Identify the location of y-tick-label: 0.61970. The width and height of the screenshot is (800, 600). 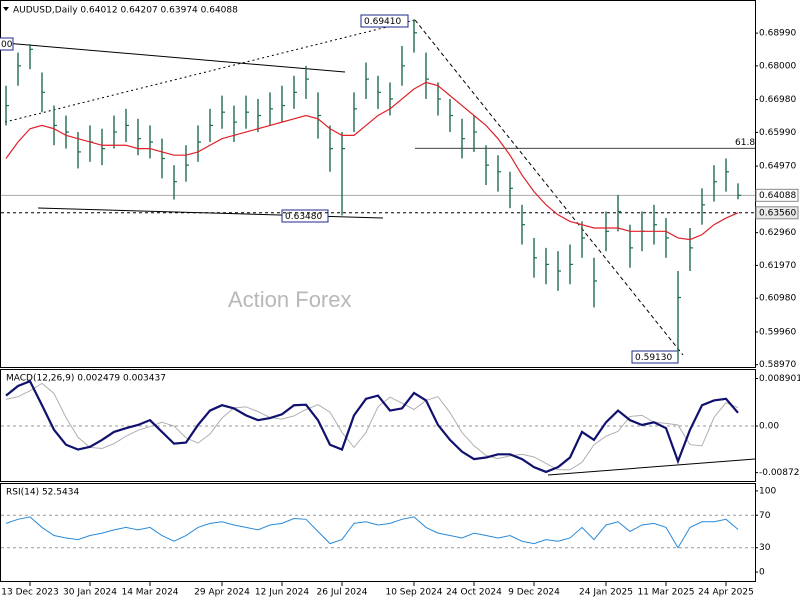
(777, 266).